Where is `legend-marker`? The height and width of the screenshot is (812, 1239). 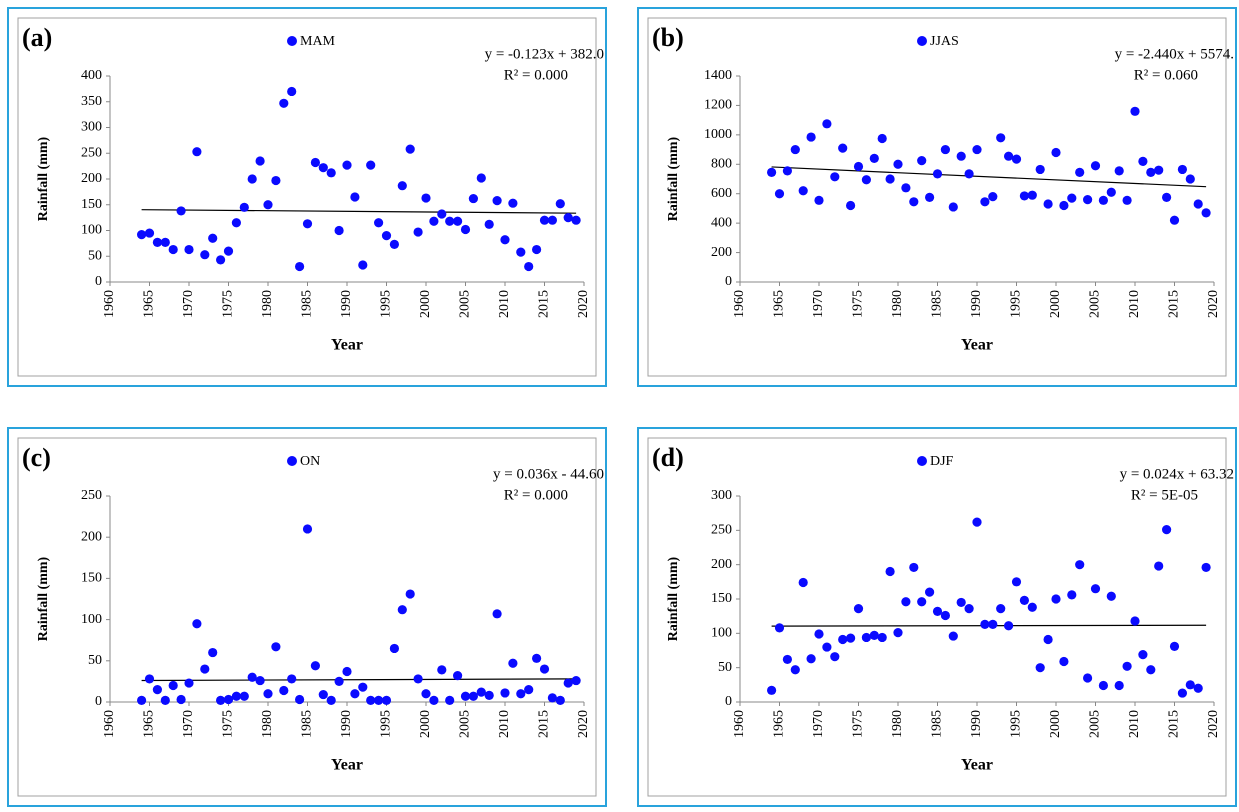 legend-marker is located at coordinates (922, 41).